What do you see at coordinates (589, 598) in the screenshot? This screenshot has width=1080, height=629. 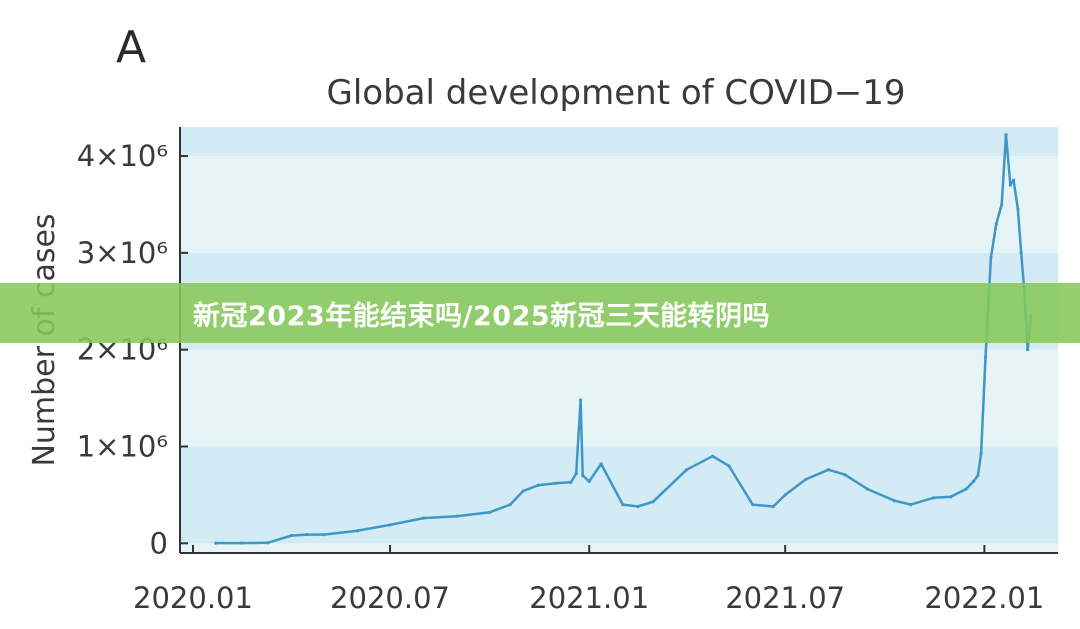 I see `x-tick-label: 2021.01` at bounding box center [589, 598].